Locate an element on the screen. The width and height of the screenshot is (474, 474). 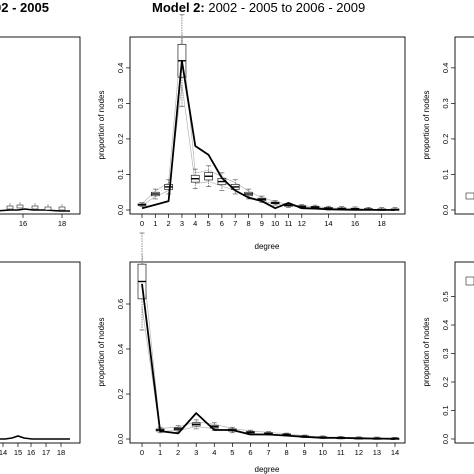
right-bottom-plot: 0.0 0.1 0.2 0.3 0.4 0.5 is located at coordinates (457, 360).